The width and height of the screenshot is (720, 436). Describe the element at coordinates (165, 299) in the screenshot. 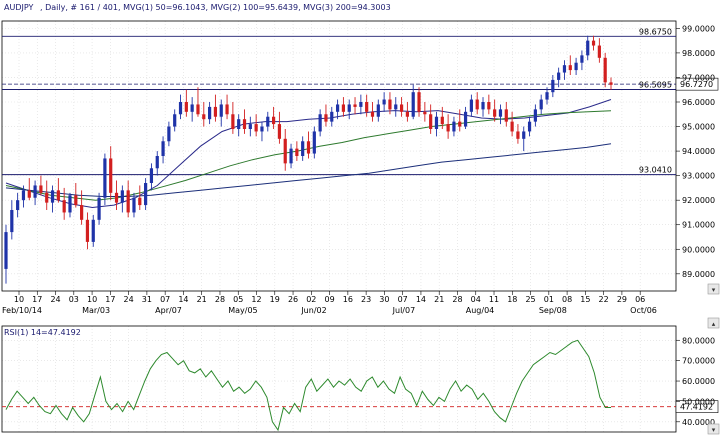

I see `x-tick-label: 07` at that location.